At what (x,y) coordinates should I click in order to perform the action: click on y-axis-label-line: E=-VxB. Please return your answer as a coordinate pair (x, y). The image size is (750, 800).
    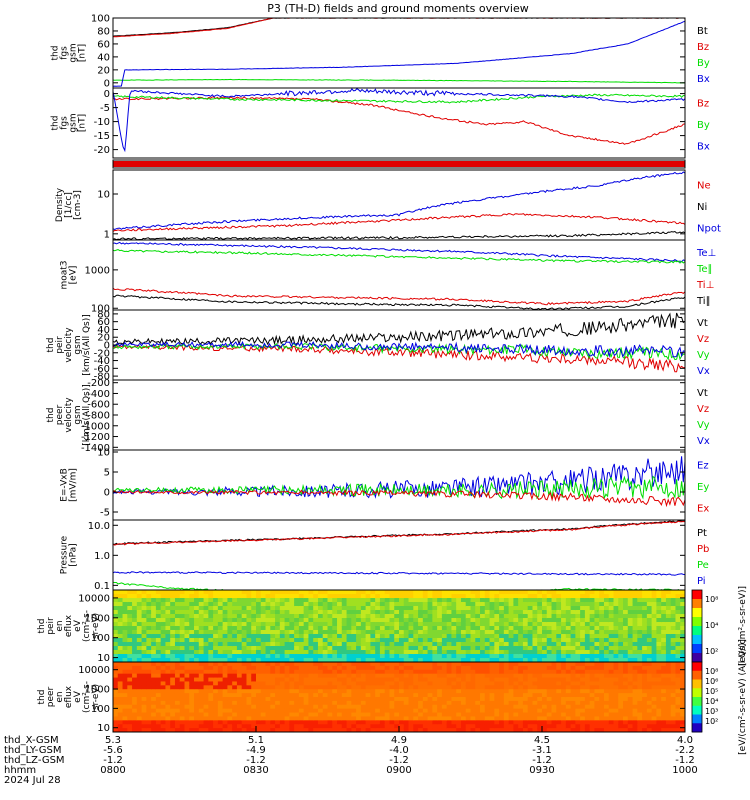
    Looking at the image, I should click on (65, 485).